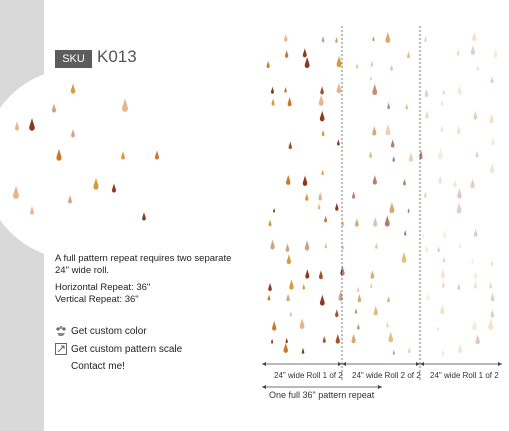 The height and width of the screenshot is (431, 509). I want to click on custom-scale-link: Get custom pattern scale, so click(118, 349).